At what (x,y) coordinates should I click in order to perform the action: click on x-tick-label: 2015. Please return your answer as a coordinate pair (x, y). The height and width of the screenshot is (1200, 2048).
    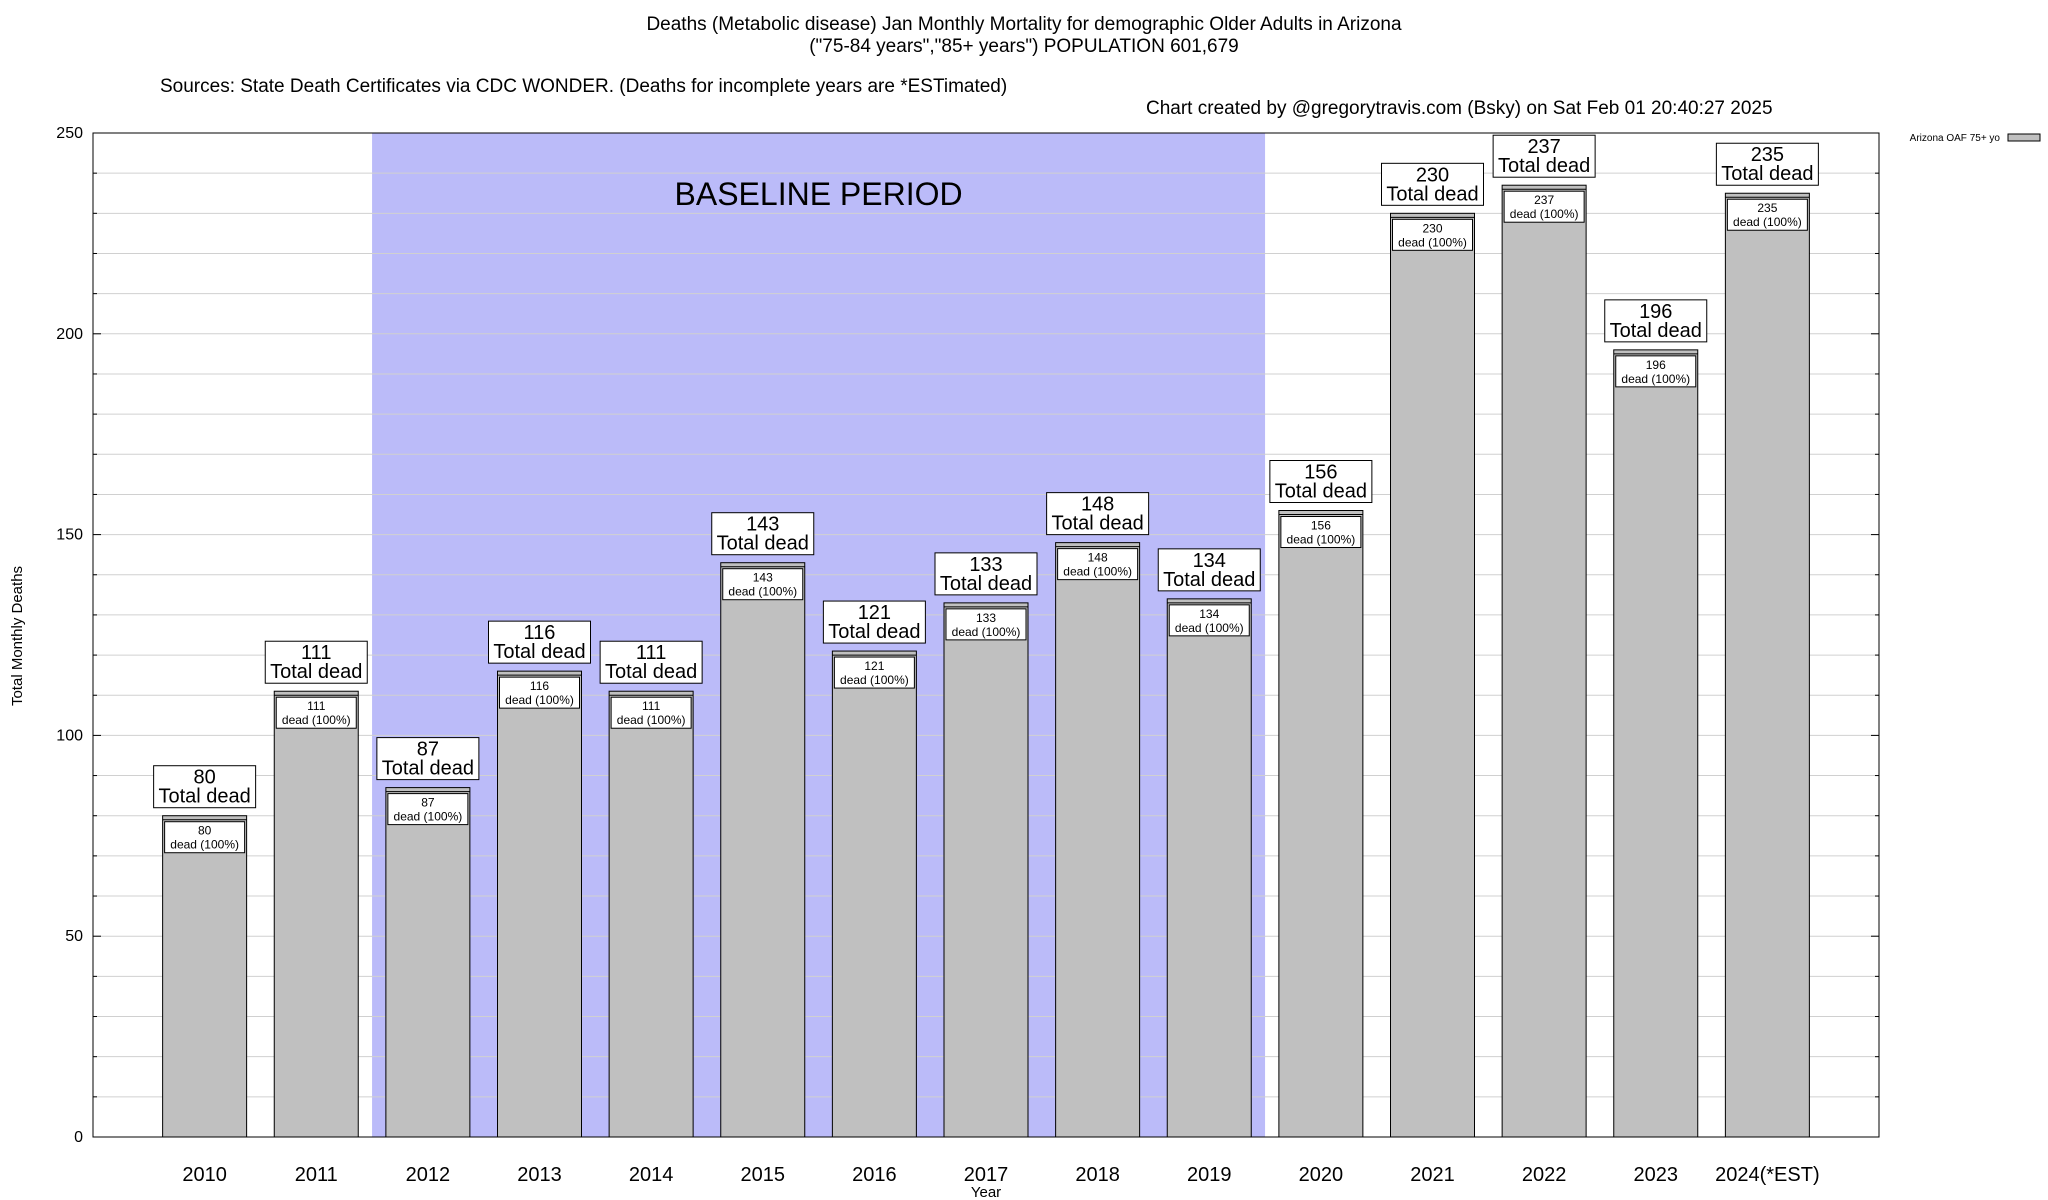
    Looking at the image, I should click on (763, 1175).